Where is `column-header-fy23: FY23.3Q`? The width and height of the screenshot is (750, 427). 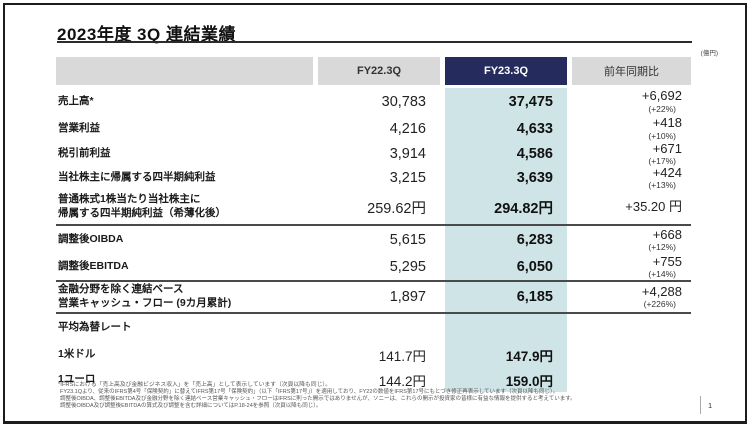
column-header-fy23: FY23.3Q is located at coordinates (506, 71).